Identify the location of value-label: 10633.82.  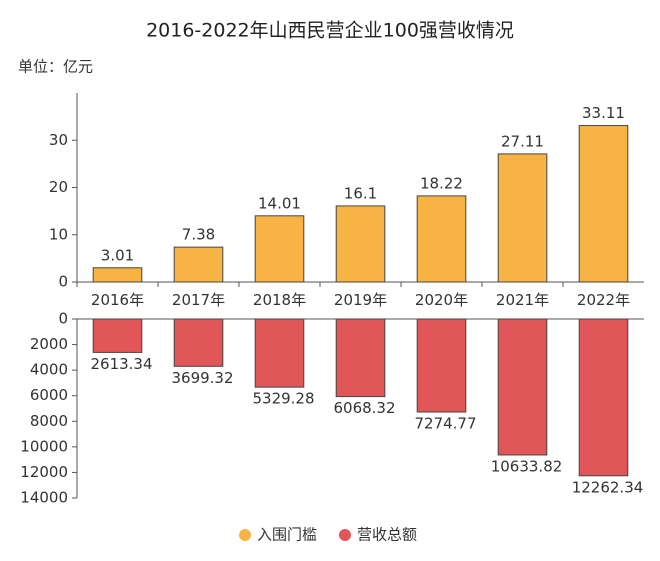
(527, 466).